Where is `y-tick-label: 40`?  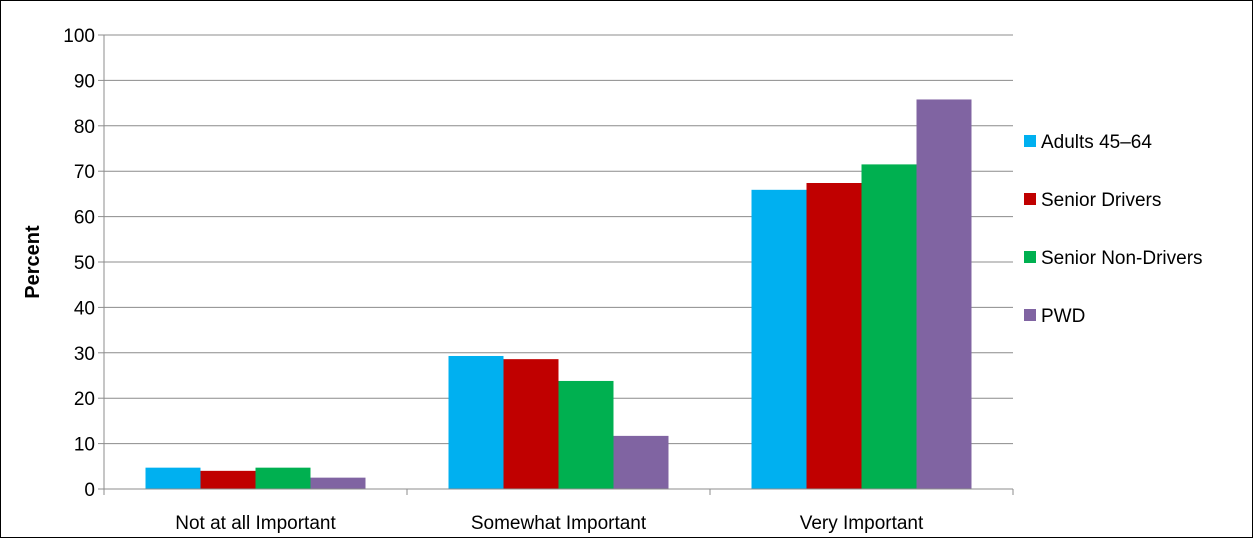 y-tick-label: 40 is located at coordinates (84, 308).